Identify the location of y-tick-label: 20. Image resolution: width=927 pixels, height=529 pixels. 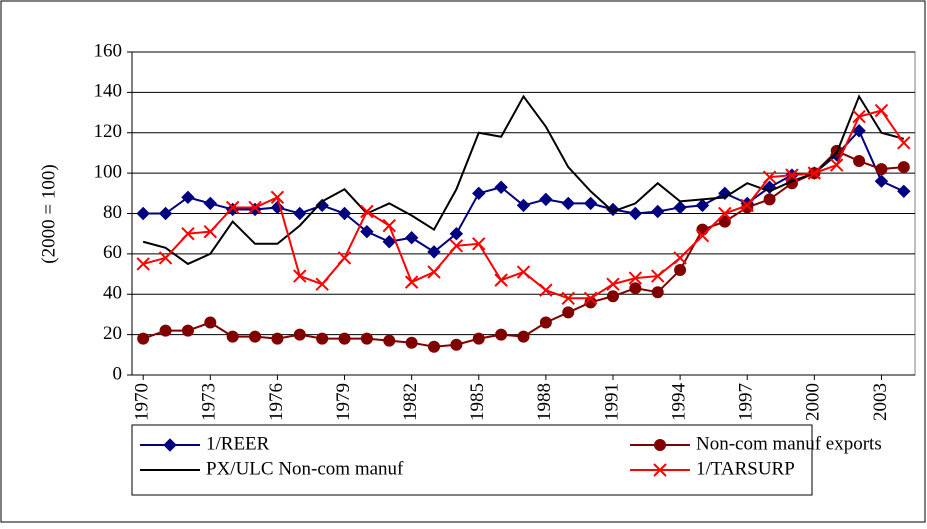
(112, 333).